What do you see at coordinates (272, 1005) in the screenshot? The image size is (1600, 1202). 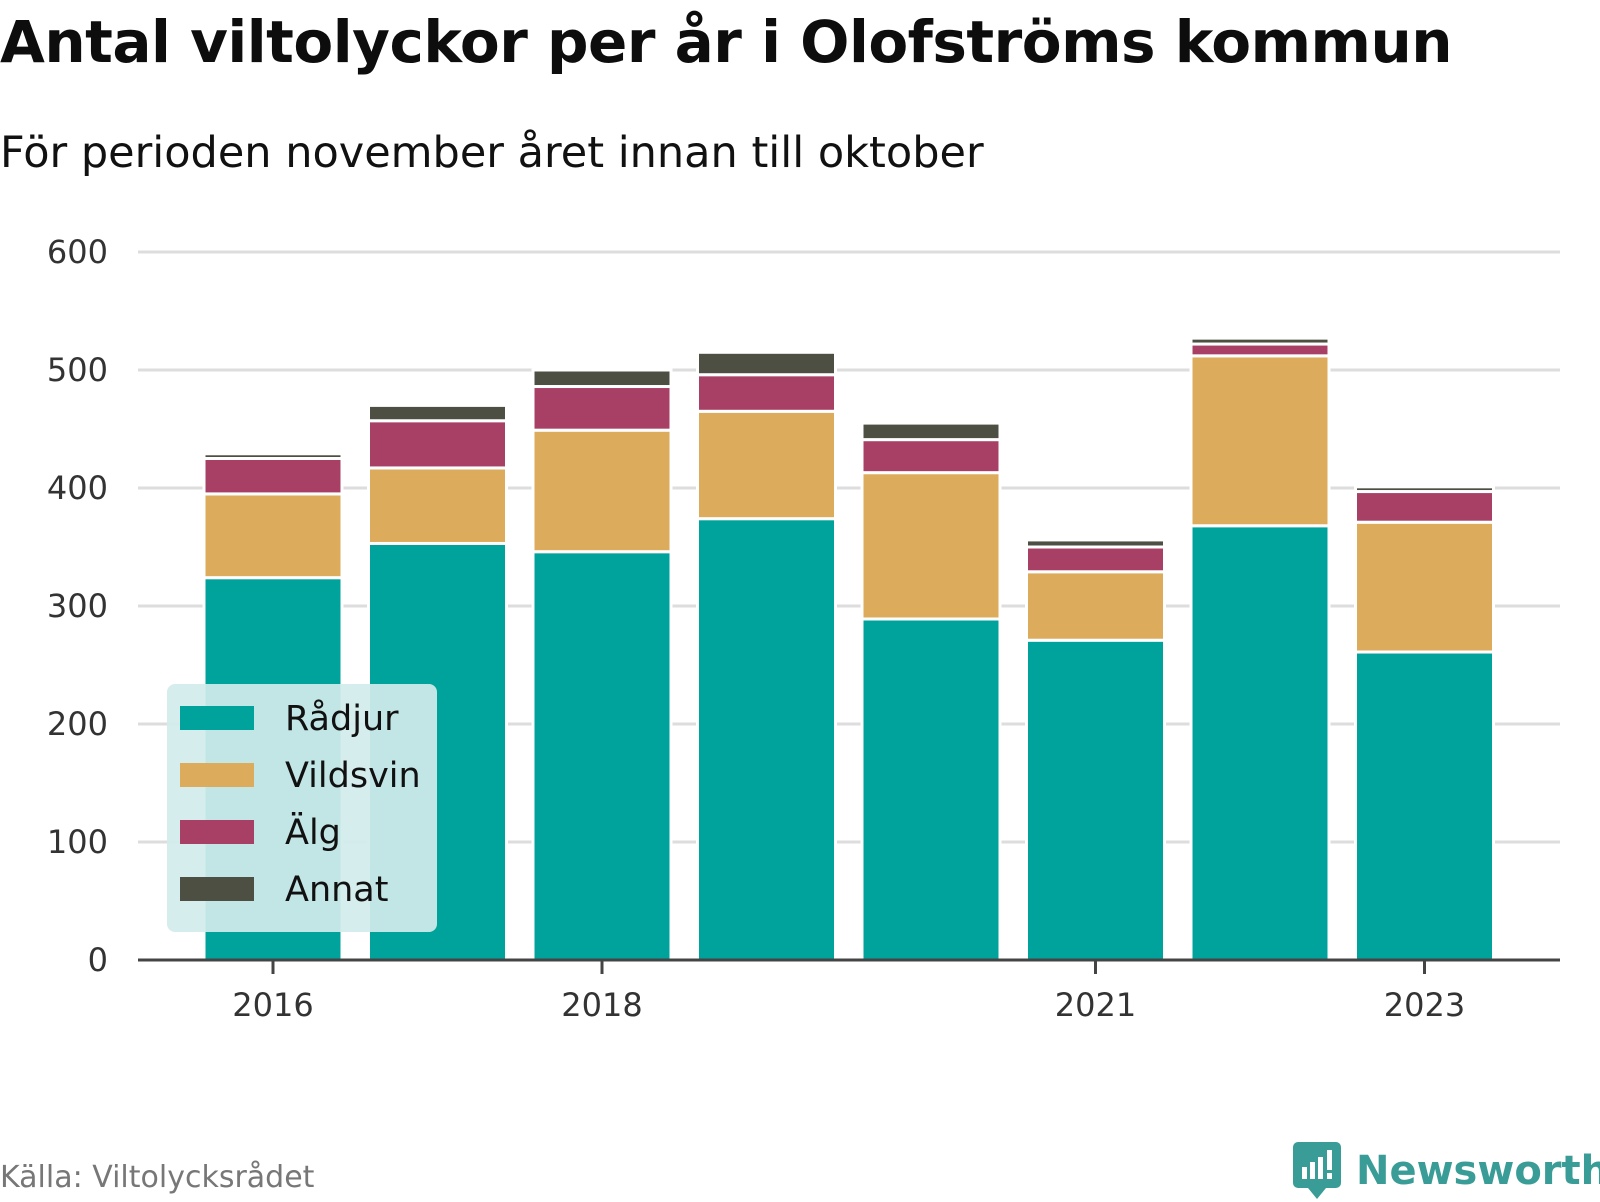 I see `x-tick-label: 2016` at bounding box center [272, 1005].